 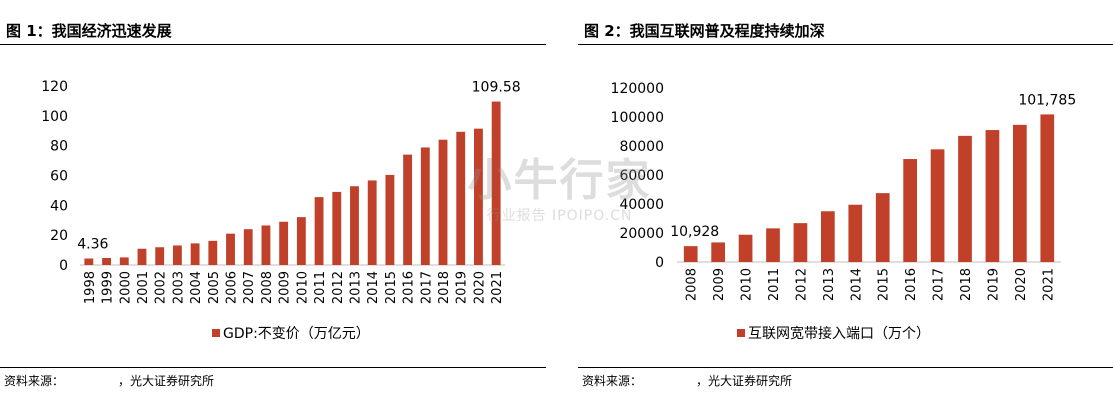 What do you see at coordinates (641, 234) in the screenshot?
I see `y-tick-label: 20000` at bounding box center [641, 234].